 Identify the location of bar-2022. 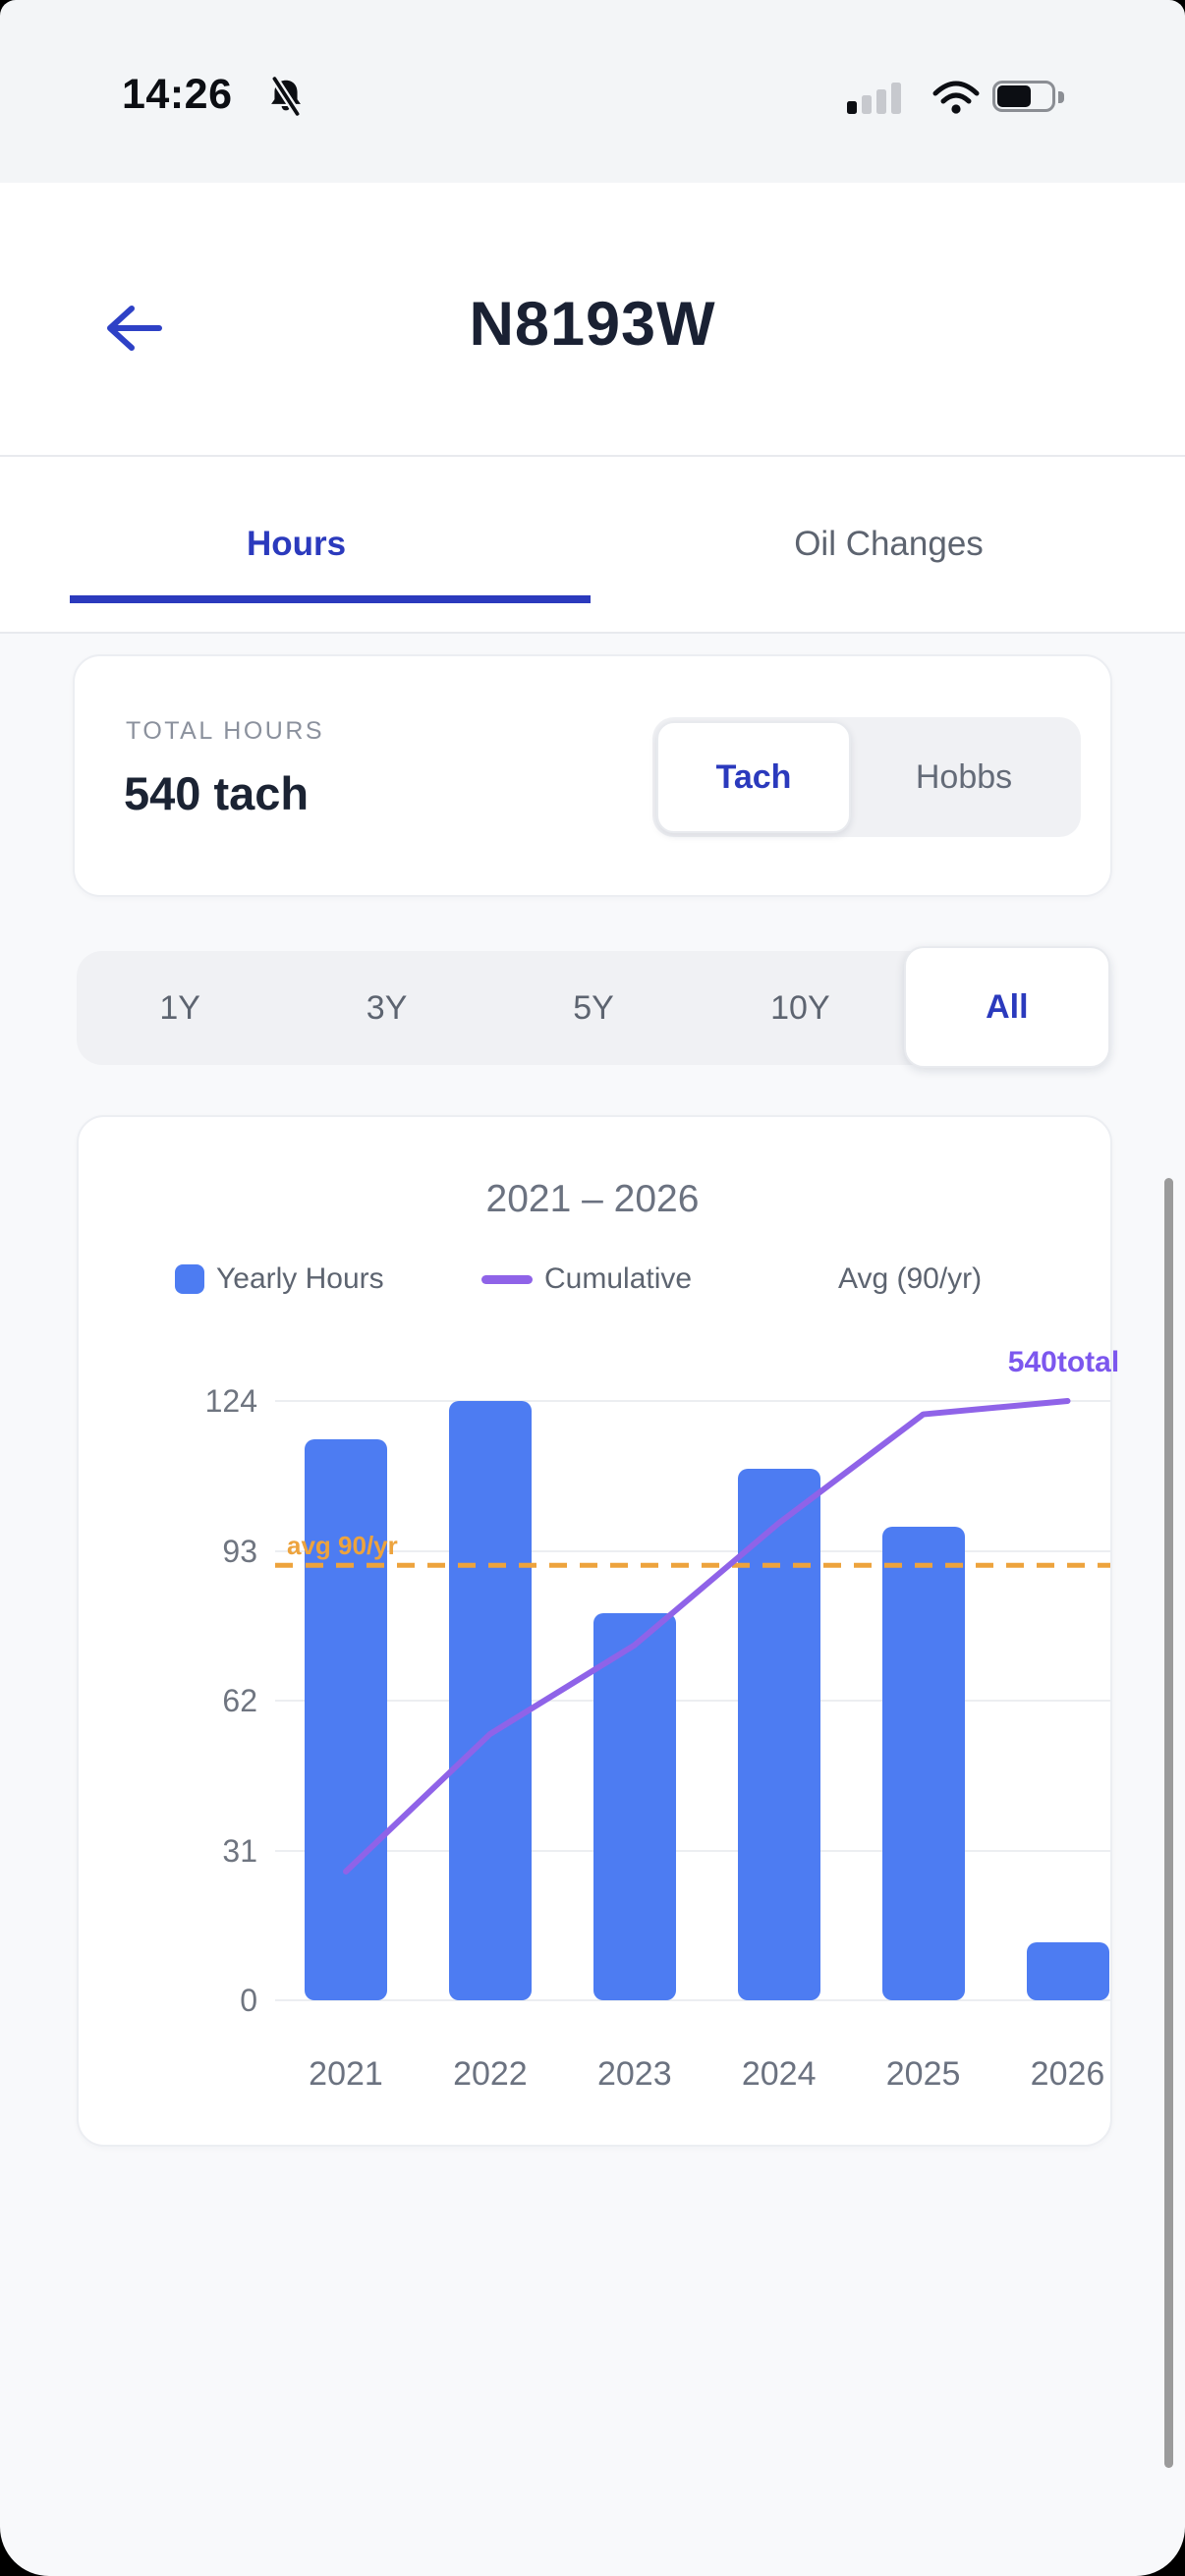
(490, 1700).